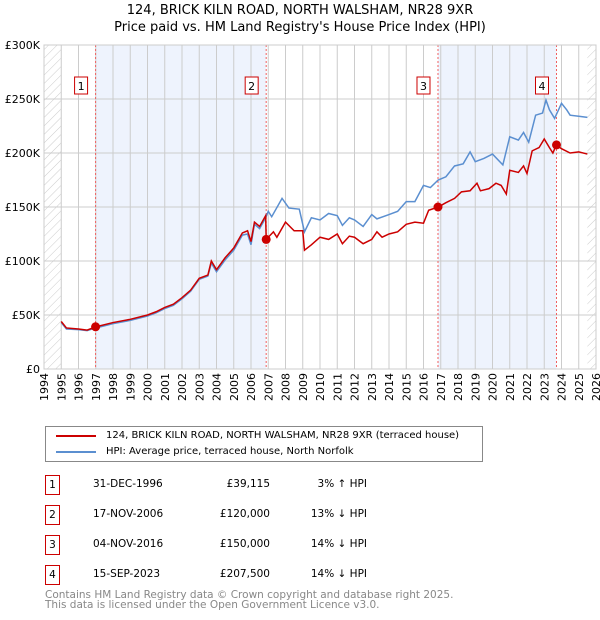 This screenshot has width=600, height=620. Describe the element at coordinates (234, 387) in the screenshot. I see `x-tick-label: 2005` at that location.